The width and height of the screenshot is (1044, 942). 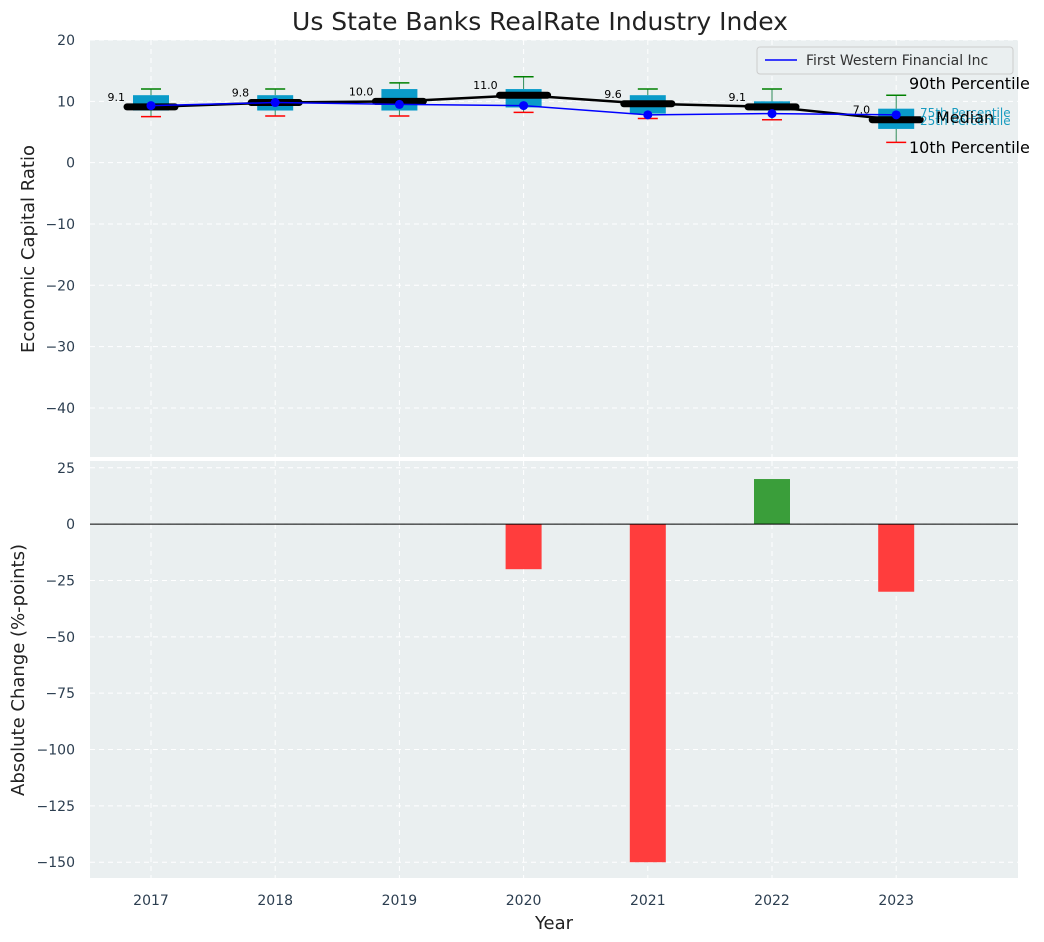 What do you see at coordinates (60, 286) in the screenshot?
I see `top-y-tick-label: −20` at bounding box center [60, 286].